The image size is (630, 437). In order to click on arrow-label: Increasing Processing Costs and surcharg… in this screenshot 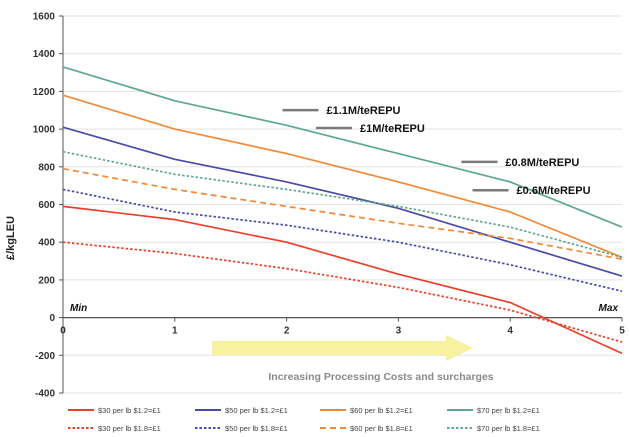, I will do `click(380, 377)`.